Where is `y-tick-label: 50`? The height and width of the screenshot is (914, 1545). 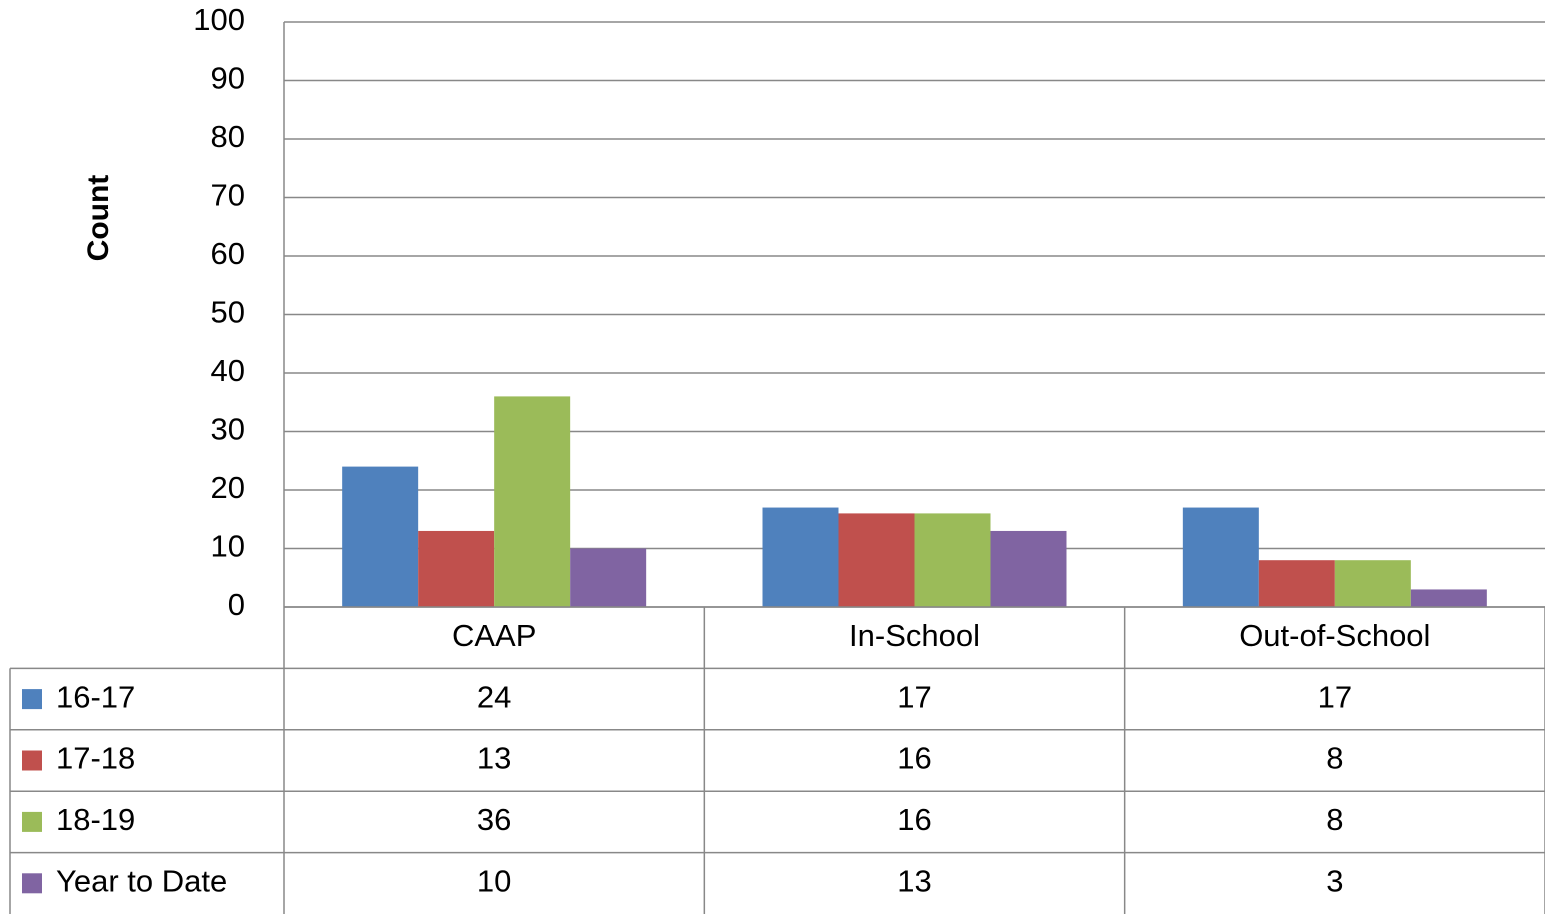
y-tick-label: 50 is located at coordinates (228, 312).